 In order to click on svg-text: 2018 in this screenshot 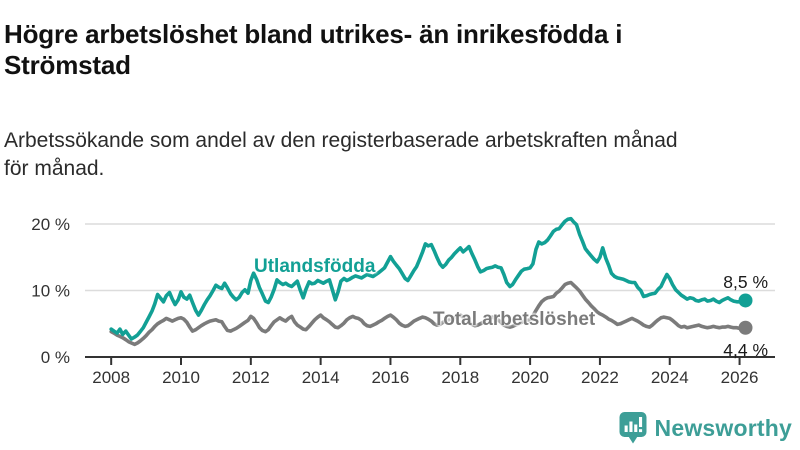, I will do `click(460, 377)`.